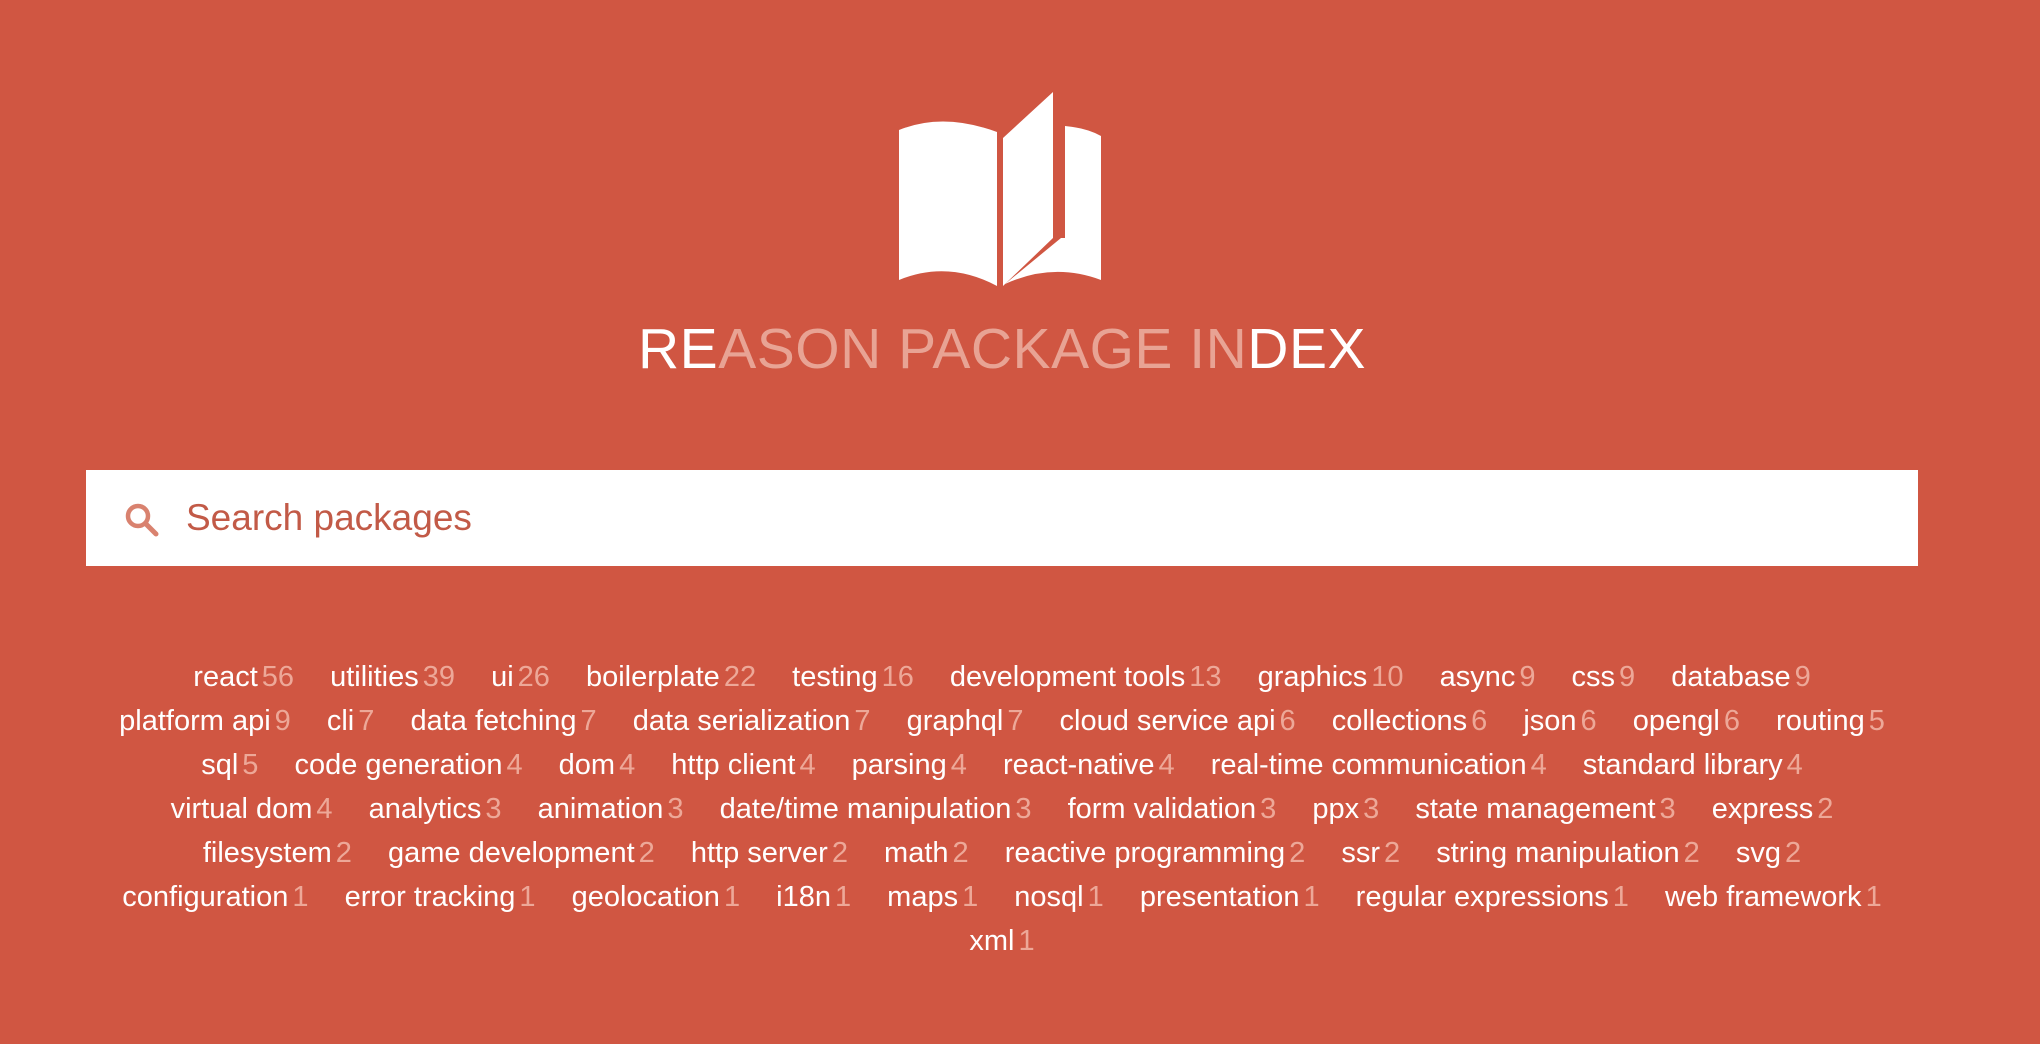 The height and width of the screenshot is (1044, 2040). Describe the element at coordinates (1545, 809) in the screenshot. I see `tag-link: state management 3` at that location.